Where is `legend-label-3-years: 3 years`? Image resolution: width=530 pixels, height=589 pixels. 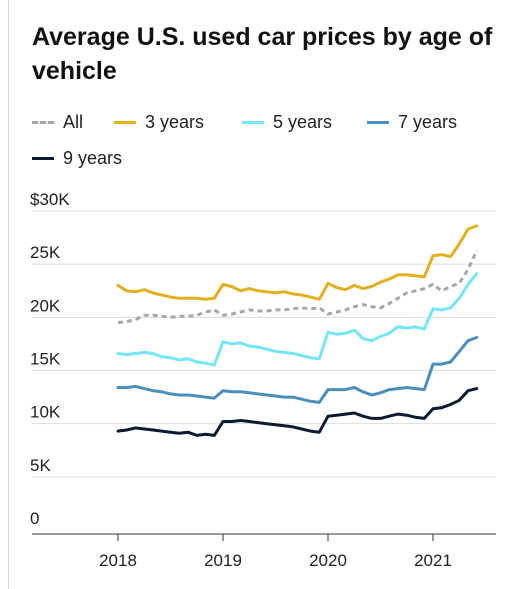
legend-label-3-years: 3 years is located at coordinates (175, 122).